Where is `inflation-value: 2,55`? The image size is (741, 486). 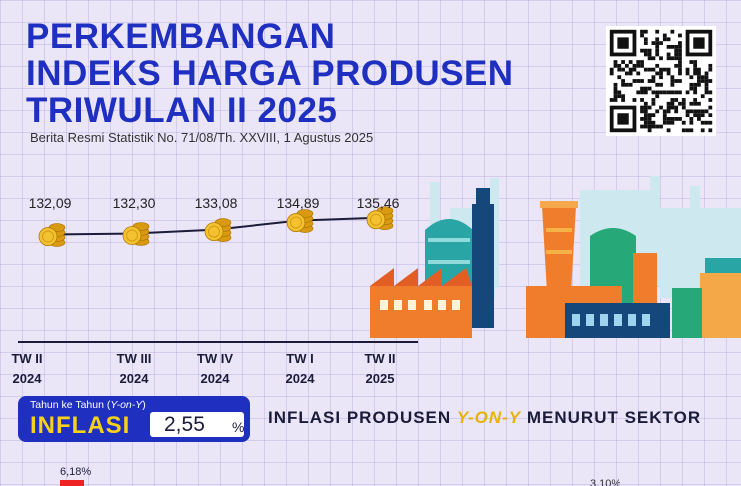
inflation-value: 2,55 is located at coordinates (184, 424).